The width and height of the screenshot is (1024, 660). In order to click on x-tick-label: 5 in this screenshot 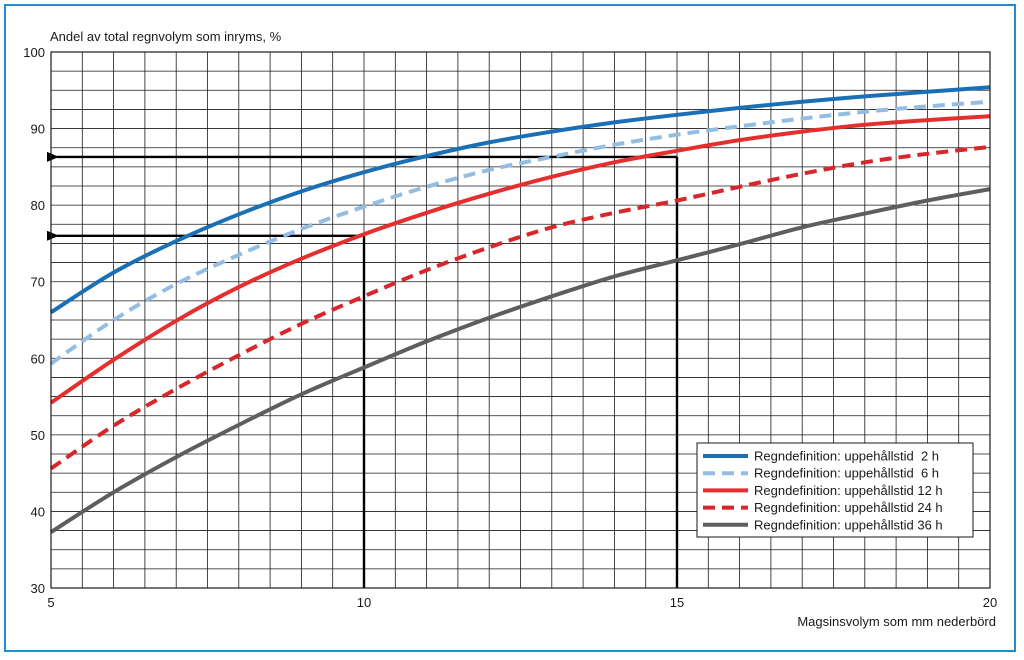, I will do `click(50, 602)`.